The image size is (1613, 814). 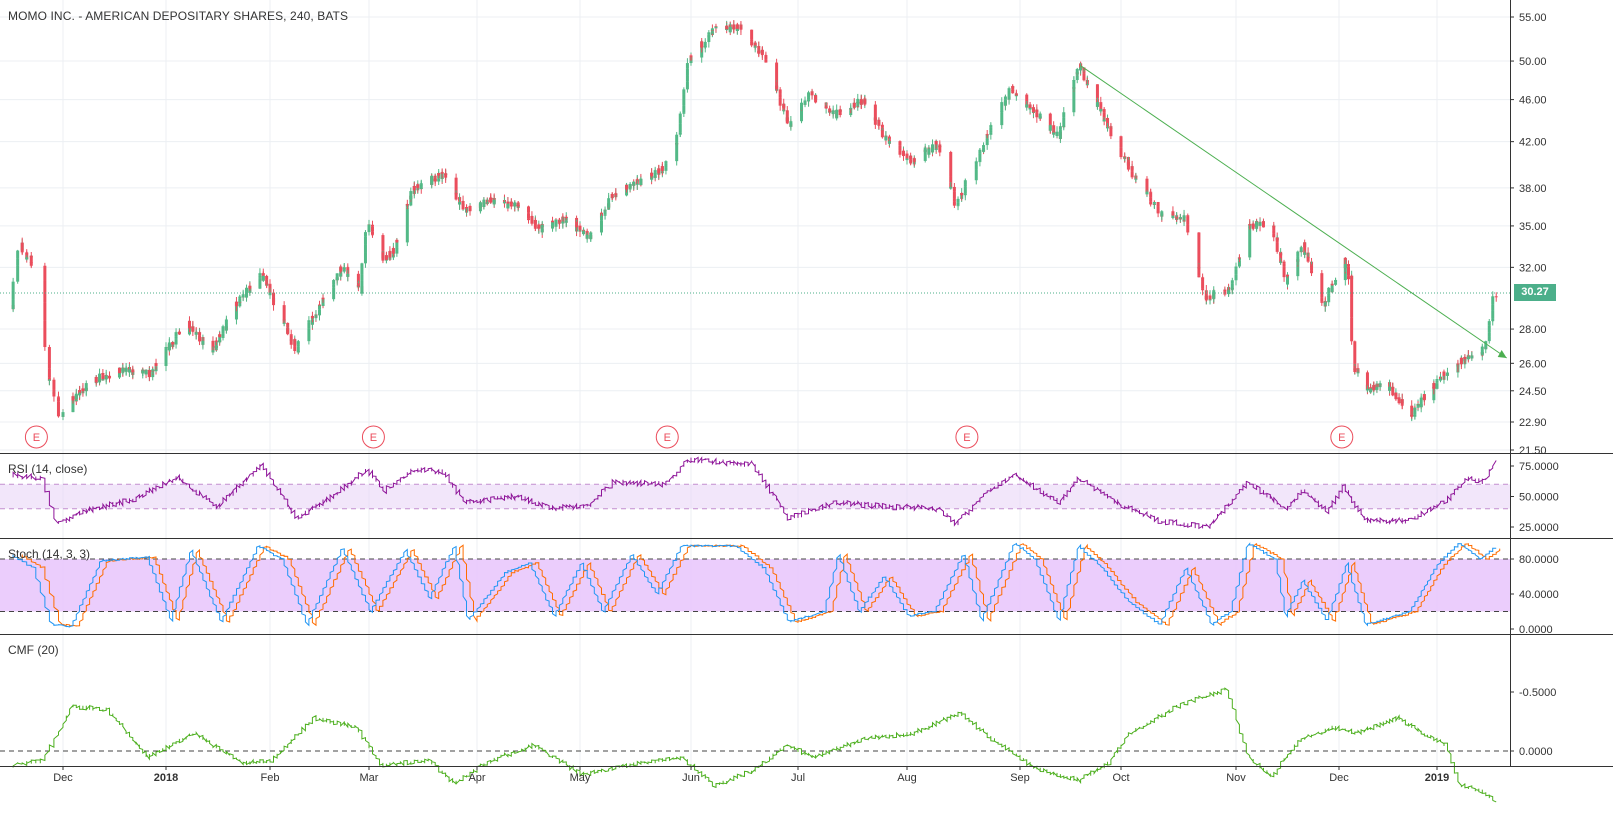 I want to click on earnings-circle, so click(x=967, y=437).